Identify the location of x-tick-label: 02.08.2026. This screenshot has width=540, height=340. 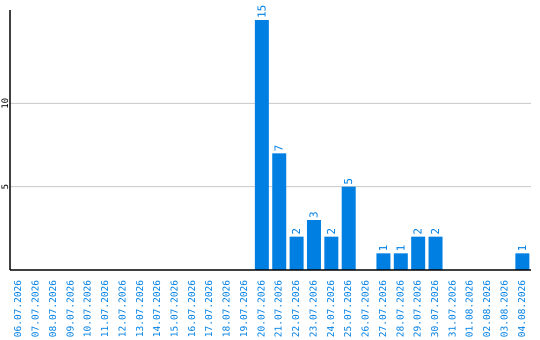
(488, 309).